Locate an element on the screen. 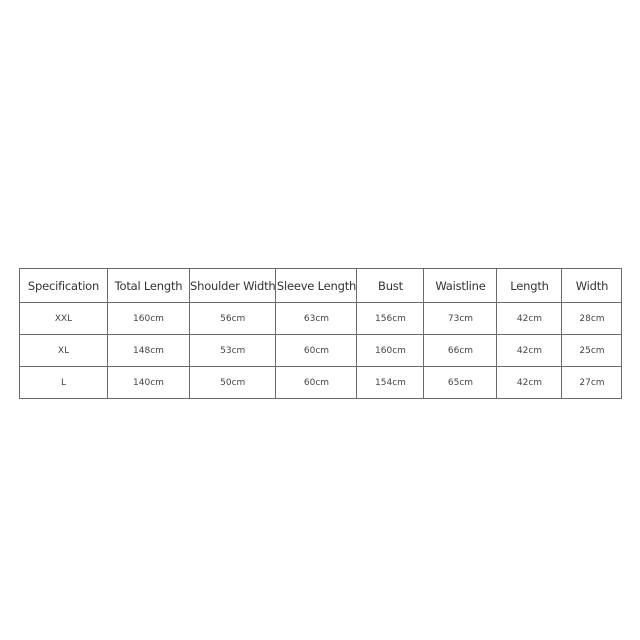 The width and height of the screenshot is (640, 640). table-row: XL 148cm 53cm 60cm 160cm 66cm 42cm 25cm is located at coordinates (321, 350).